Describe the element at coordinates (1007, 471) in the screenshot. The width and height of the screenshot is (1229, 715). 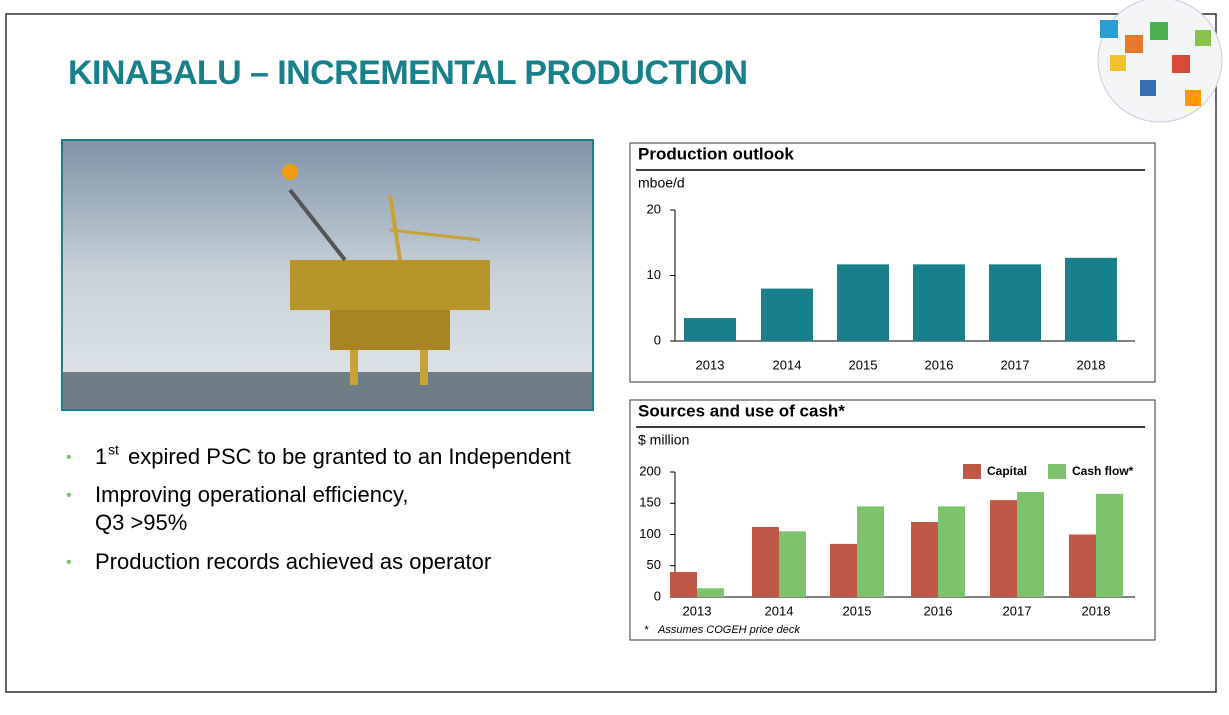
I see `legend-label: Capital` at that location.